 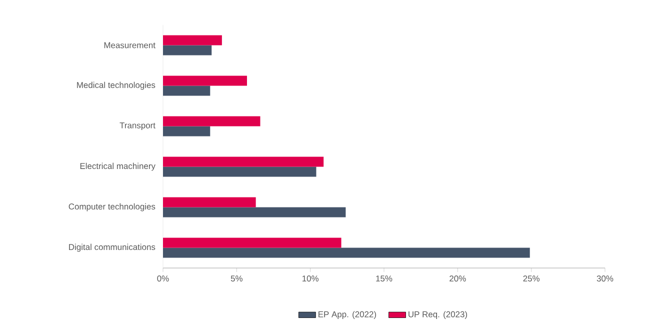 I want to click on legend-label: EP App. (2022), so click(x=347, y=315).